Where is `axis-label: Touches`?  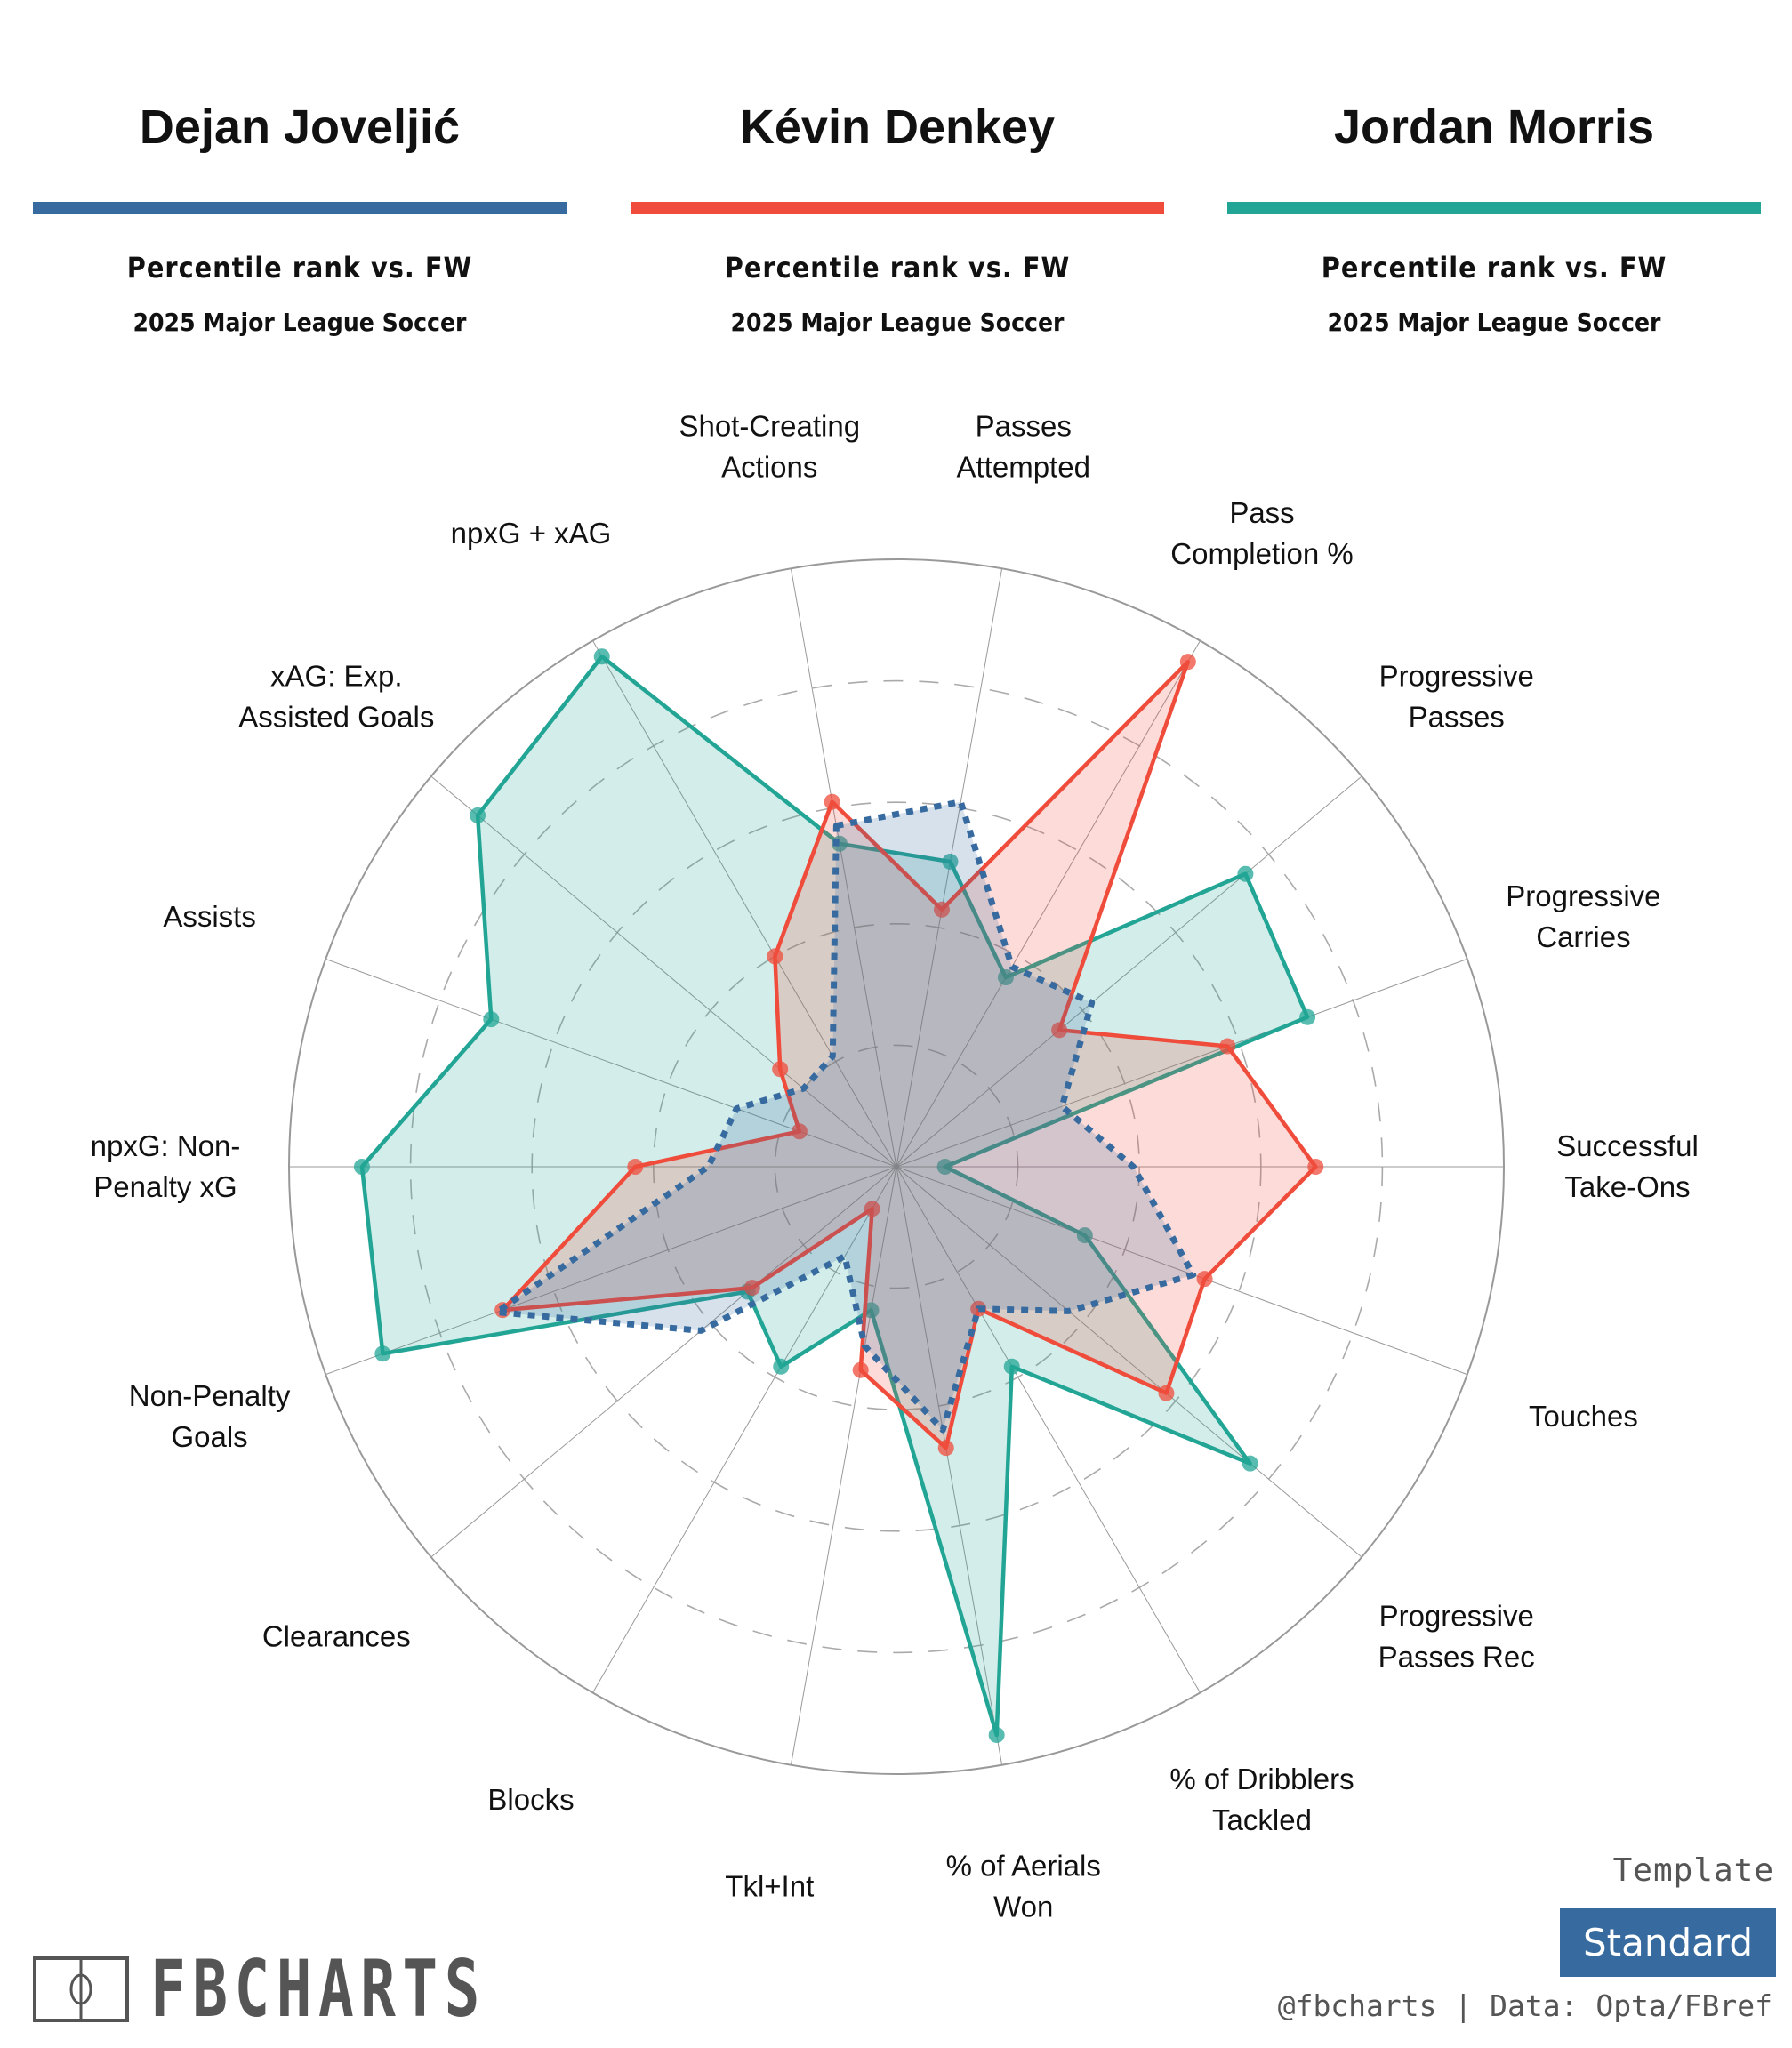
axis-label: Touches is located at coordinates (1583, 1416).